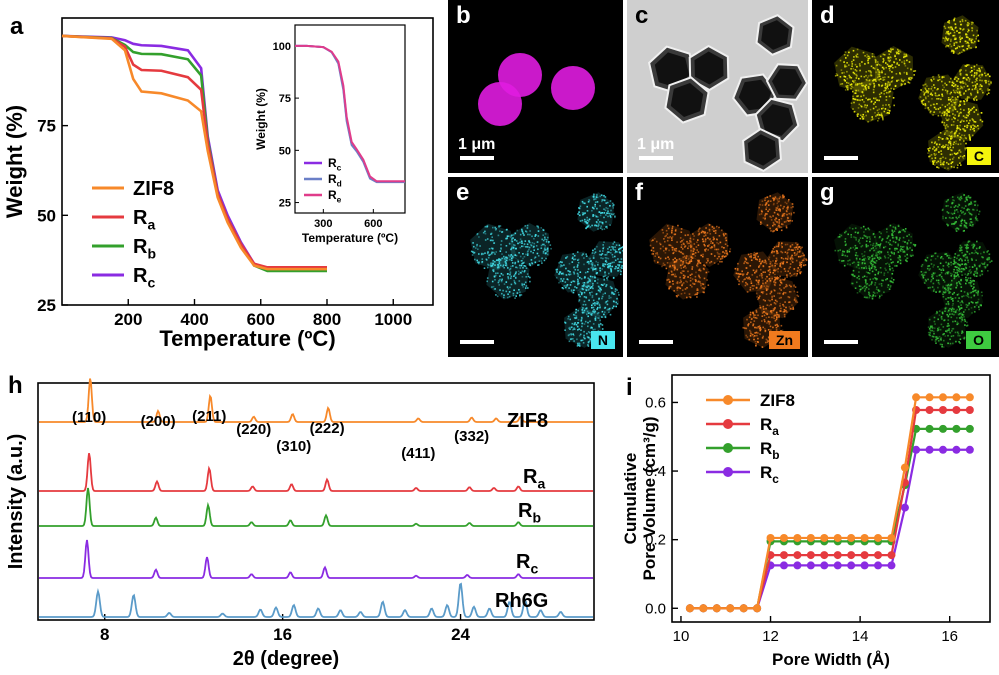 The height and width of the screenshot is (675, 999). What do you see at coordinates (477, 158) in the screenshot?
I see `scale-bar-b` at bounding box center [477, 158].